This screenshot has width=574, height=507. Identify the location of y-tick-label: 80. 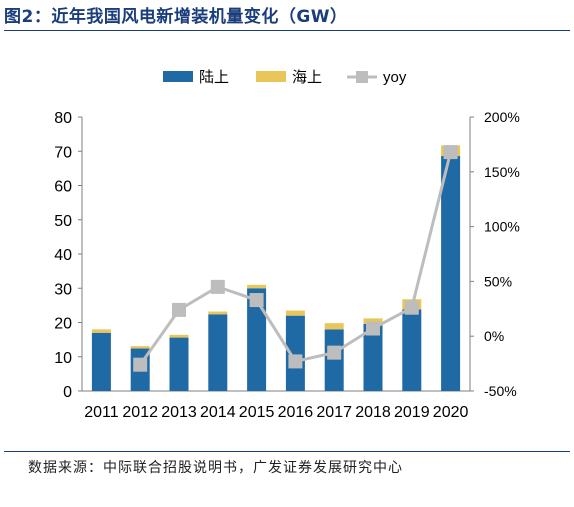
(63, 118).